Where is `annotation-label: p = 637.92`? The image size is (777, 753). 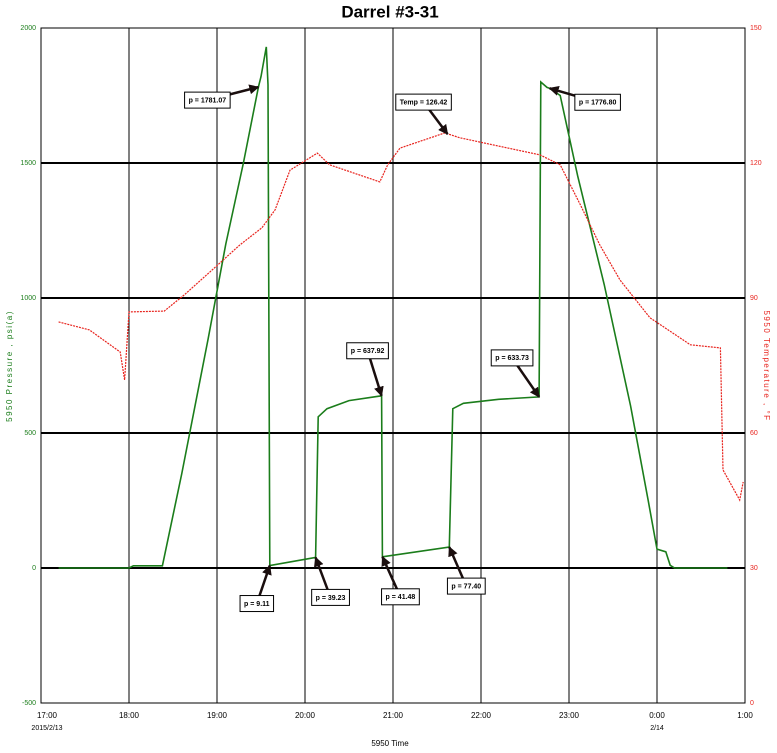
annotation-label: p = 637.92 is located at coordinates (368, 351).